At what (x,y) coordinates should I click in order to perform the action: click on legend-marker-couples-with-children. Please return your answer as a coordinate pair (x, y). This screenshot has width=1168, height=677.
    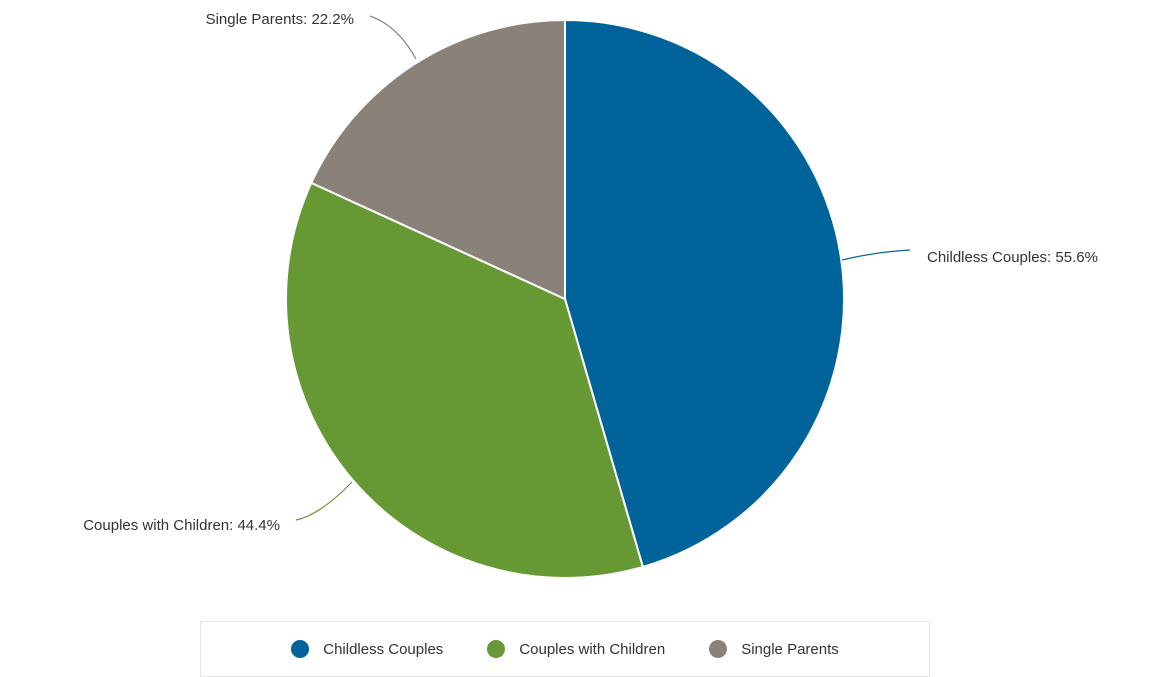
    Looking at the image, I should click on (496, 649).